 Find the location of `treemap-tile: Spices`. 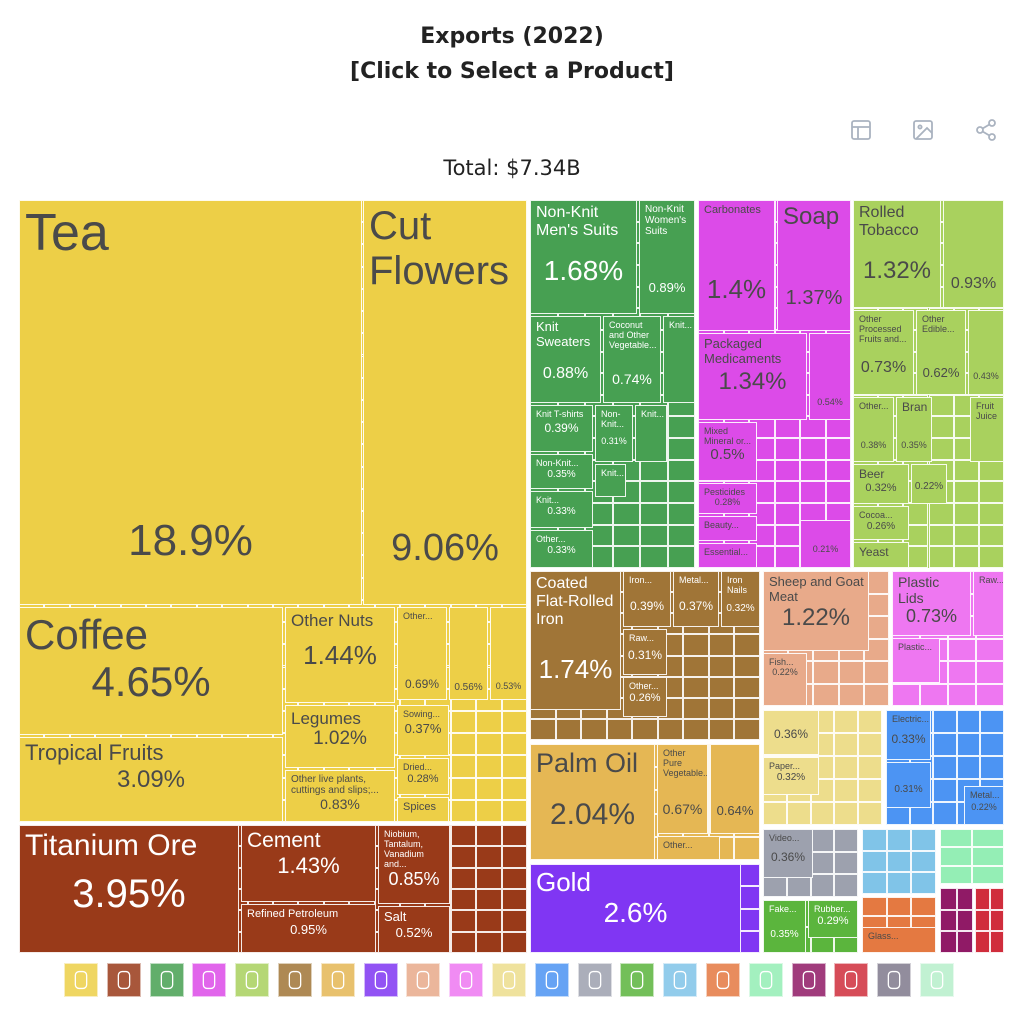

treemap-tile: Spices is located at coordinates (423, 809).